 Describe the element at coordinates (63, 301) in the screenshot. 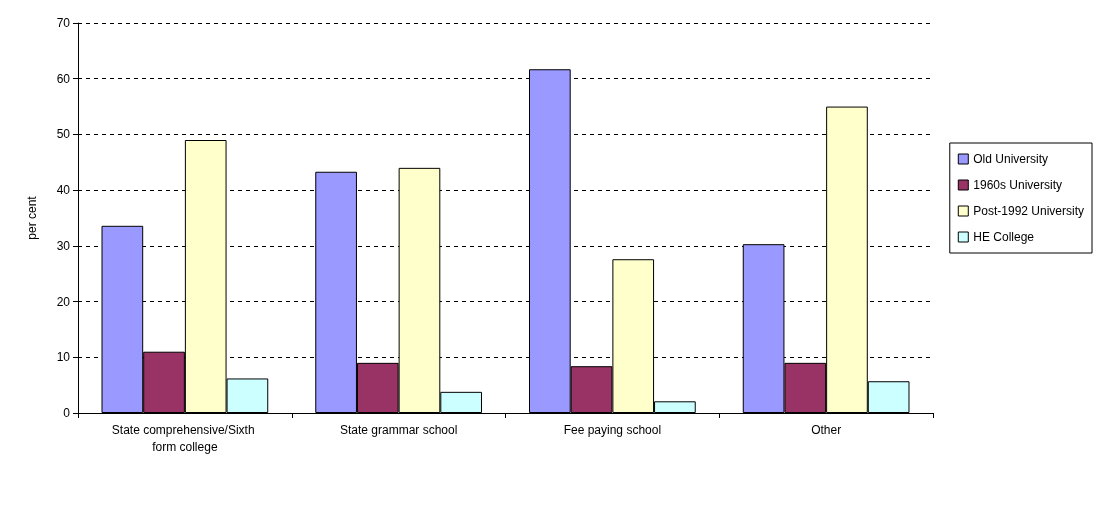

I see `y-tick-label: 20` at that location.